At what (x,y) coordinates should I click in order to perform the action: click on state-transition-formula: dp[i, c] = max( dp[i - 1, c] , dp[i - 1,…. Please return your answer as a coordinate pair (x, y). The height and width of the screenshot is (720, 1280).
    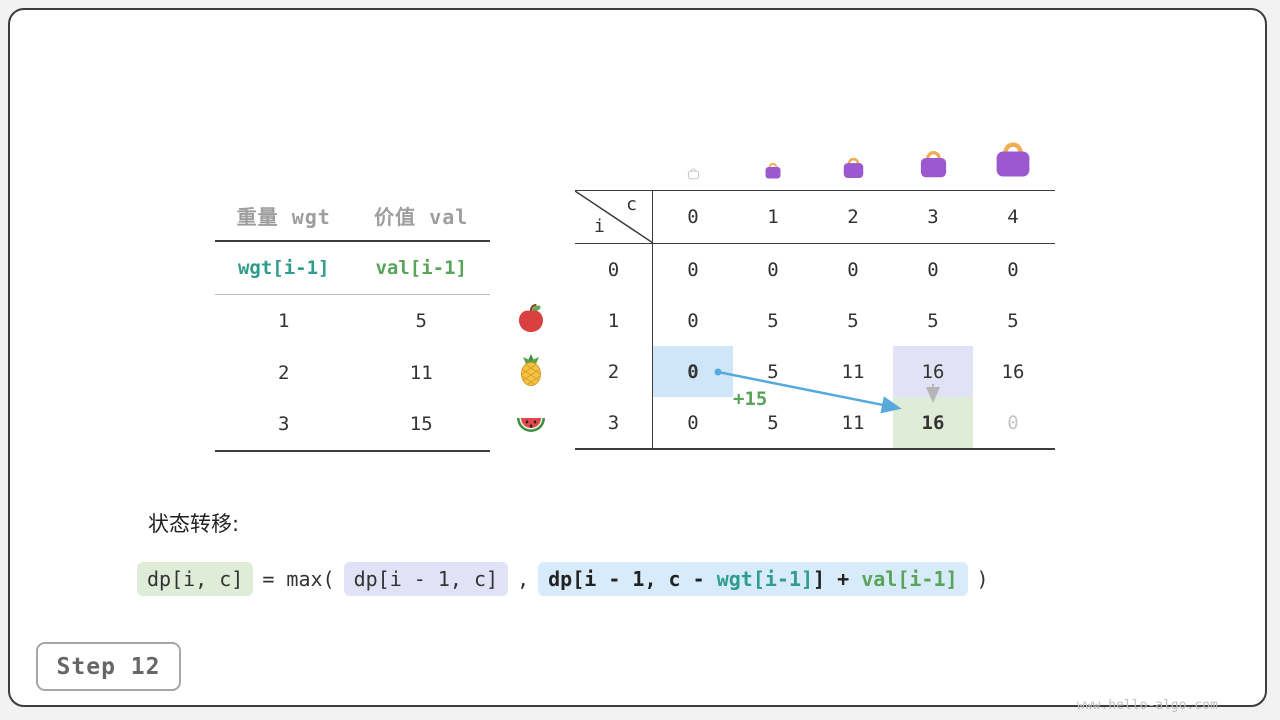
    Looking at the image, I should click on (563, 579).